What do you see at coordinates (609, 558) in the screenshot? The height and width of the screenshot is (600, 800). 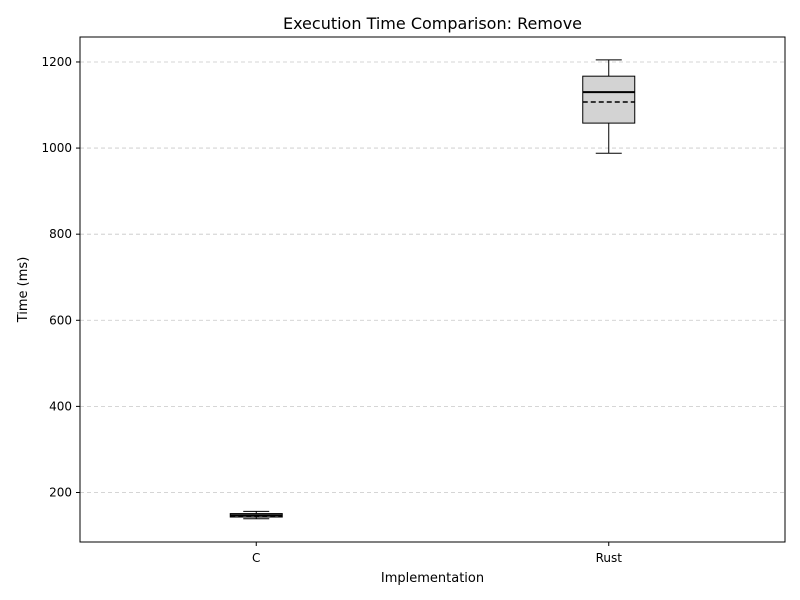 I see `x-tick-label-Rust: Rust` at bounding box center [609, 558].